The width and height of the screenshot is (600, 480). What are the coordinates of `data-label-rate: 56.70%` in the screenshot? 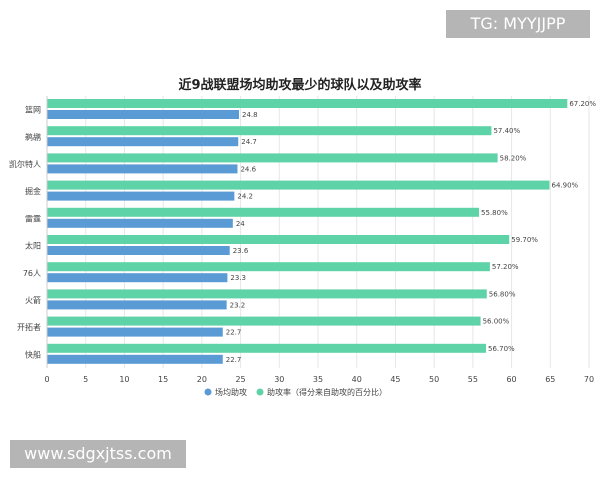 It's located at (501, 349).